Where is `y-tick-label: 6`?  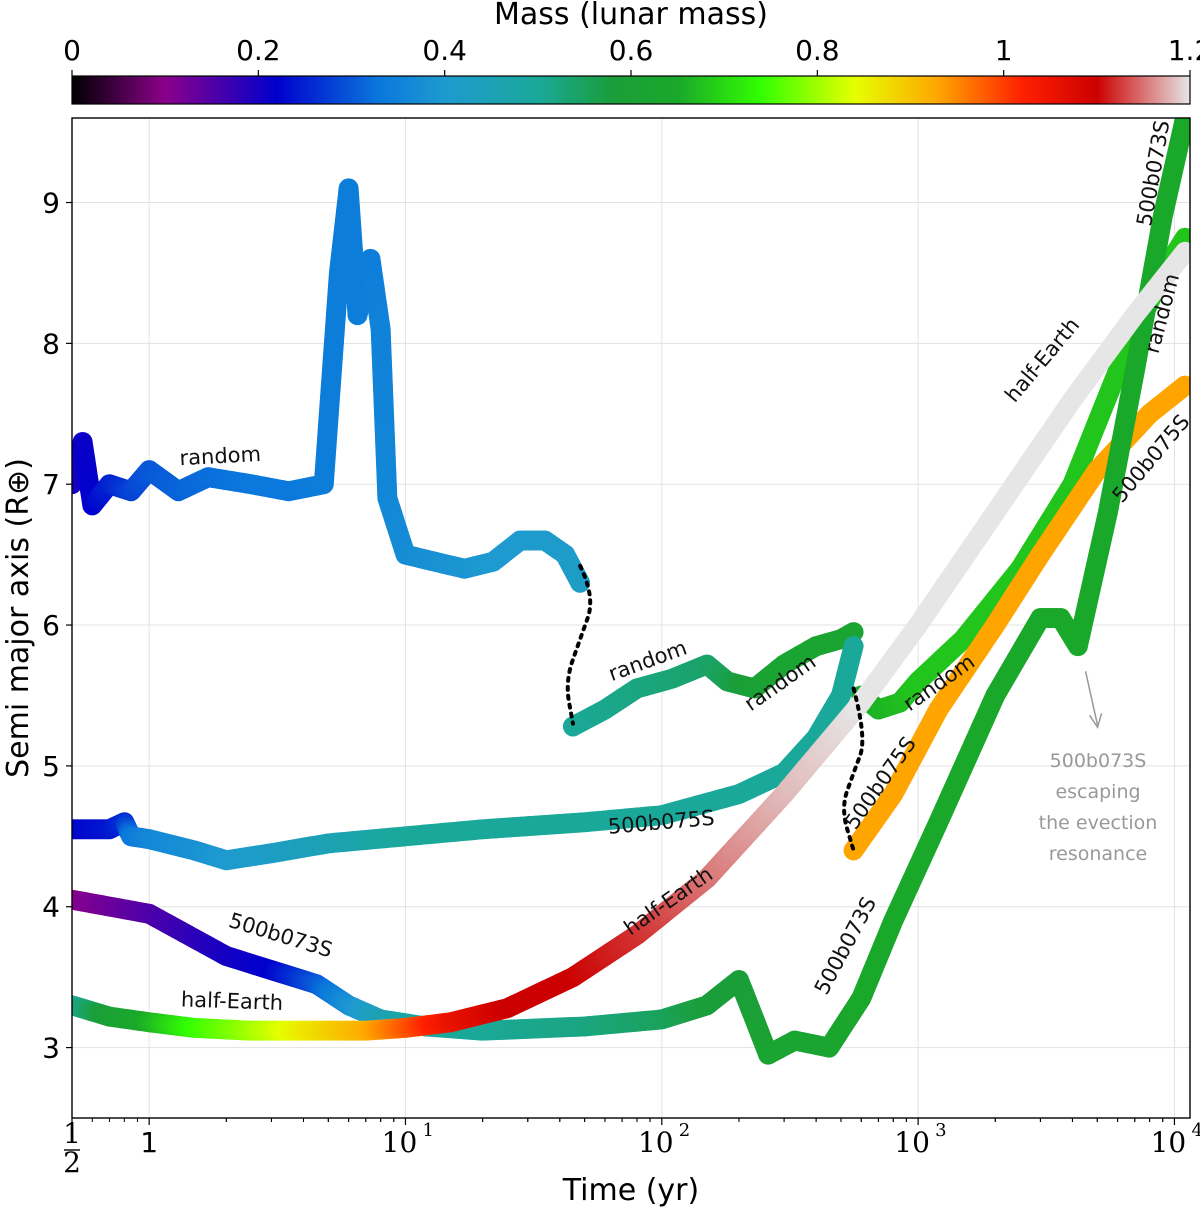
y-tick-label: 6 is located at coordinates (51, 625).